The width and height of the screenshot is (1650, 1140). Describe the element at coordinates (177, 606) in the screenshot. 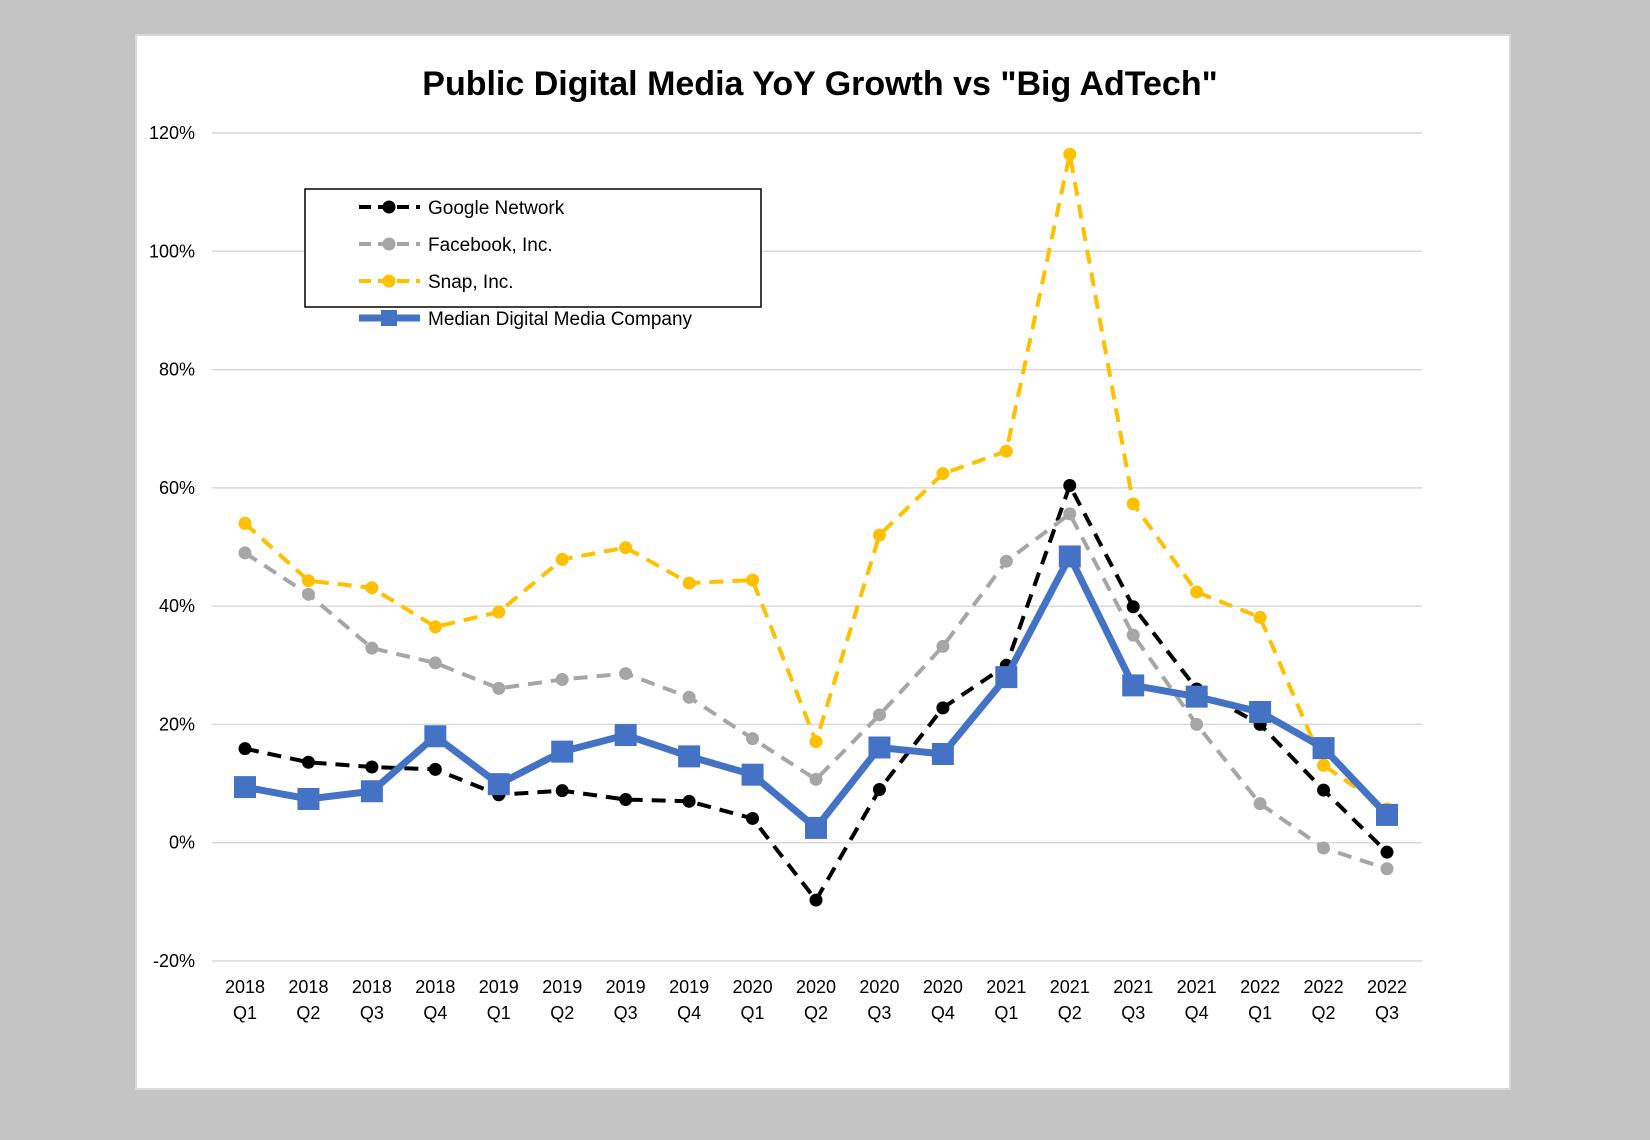

I see `y-tick-label: 40%` at that location.